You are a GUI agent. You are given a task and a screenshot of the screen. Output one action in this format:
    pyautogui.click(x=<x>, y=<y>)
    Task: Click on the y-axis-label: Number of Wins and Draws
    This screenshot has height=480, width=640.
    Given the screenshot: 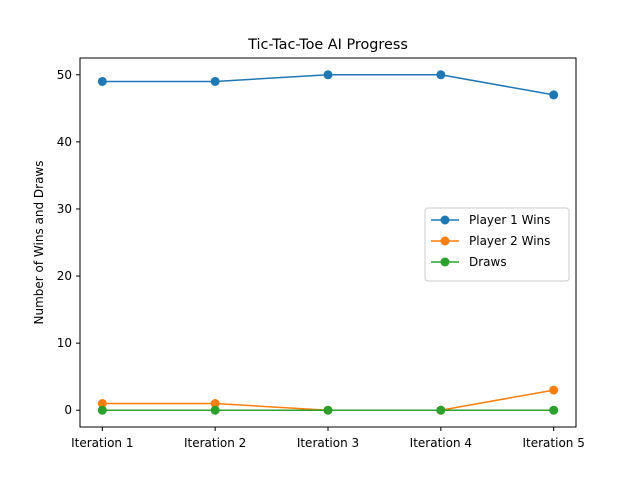 What is the action you would take?
    pyautogui.click(x=39, y=243)
    